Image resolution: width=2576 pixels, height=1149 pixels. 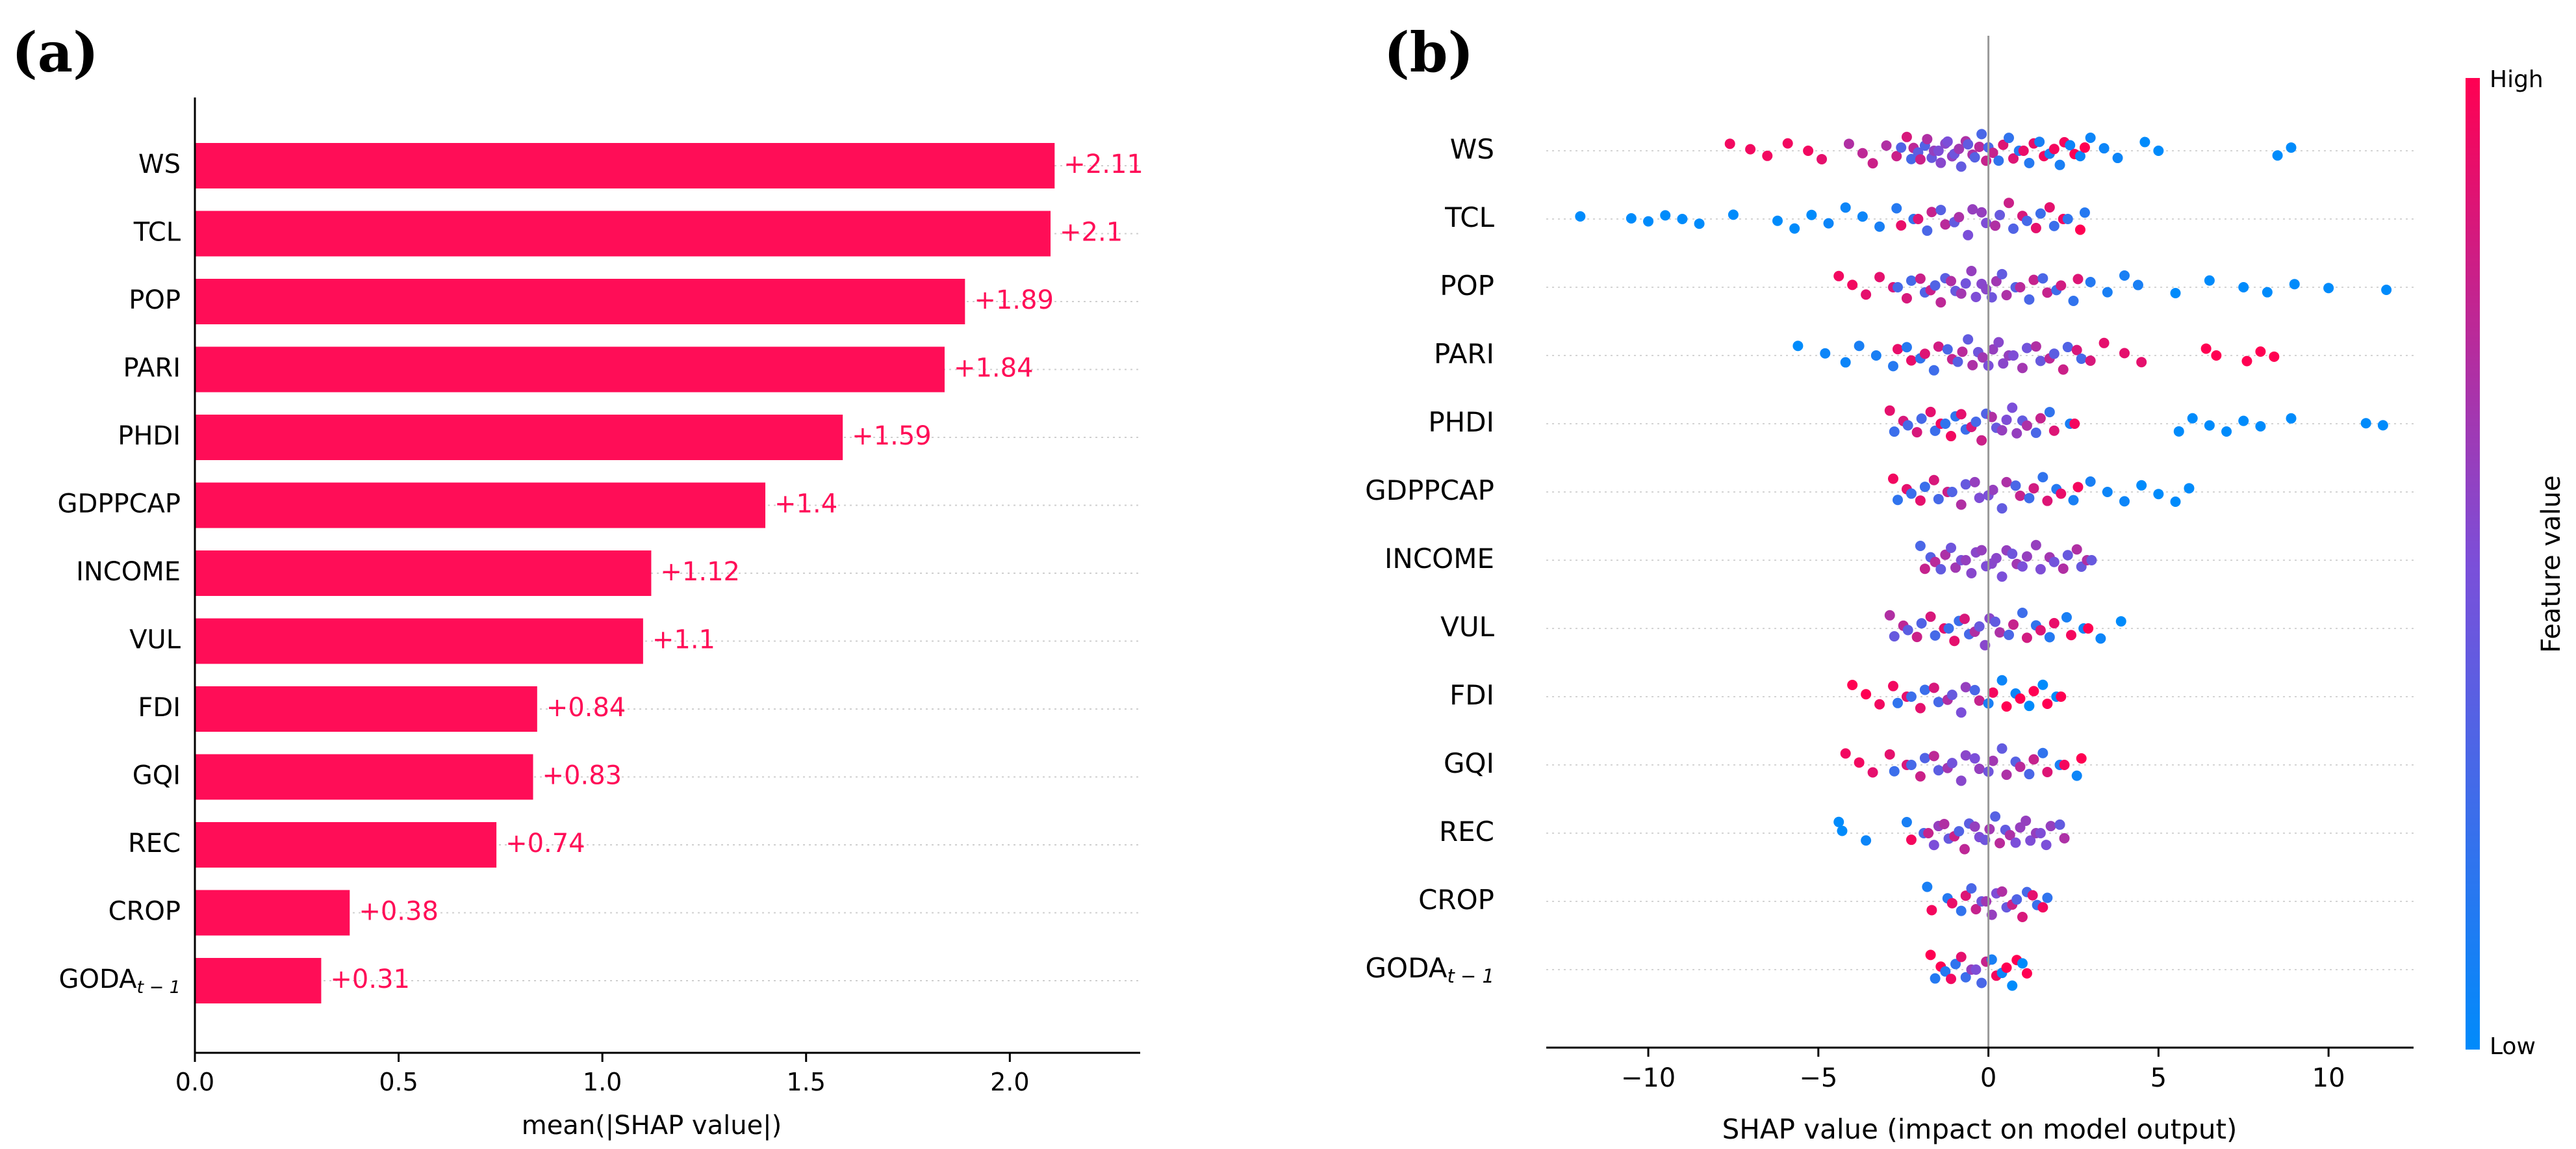 What do you see at coordinates (580, 301) in the screenshot?
I see `bar-pop` at bounding box center [580, 301].